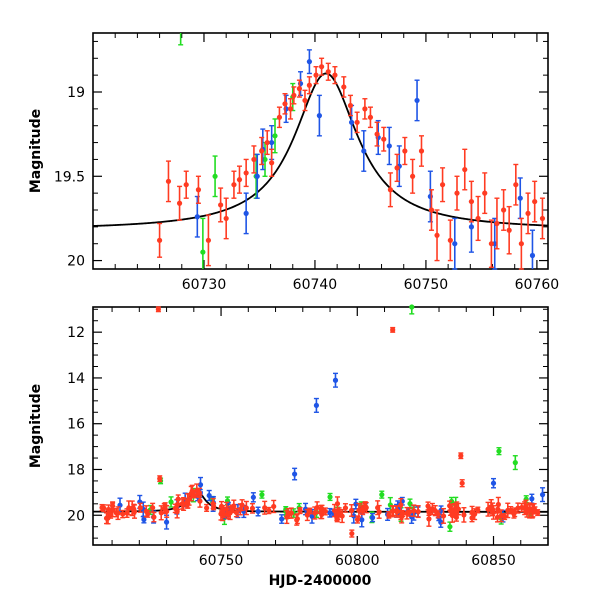 The height and width of the screenshot is (600, 600). Describe the element at coordinates (76, 516) in the screenshot. I see `y-tick-label: 20` at that location.